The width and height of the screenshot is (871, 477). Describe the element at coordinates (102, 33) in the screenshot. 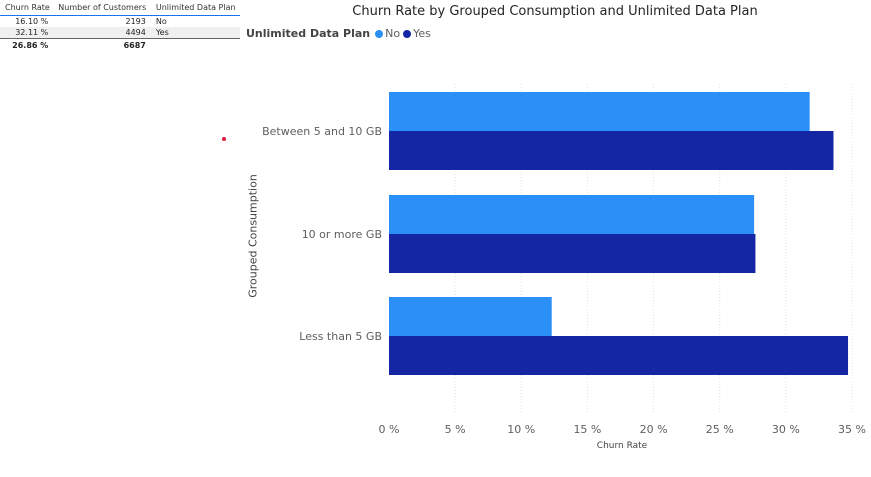

I see `table-cell-customers: 4494` at that location.